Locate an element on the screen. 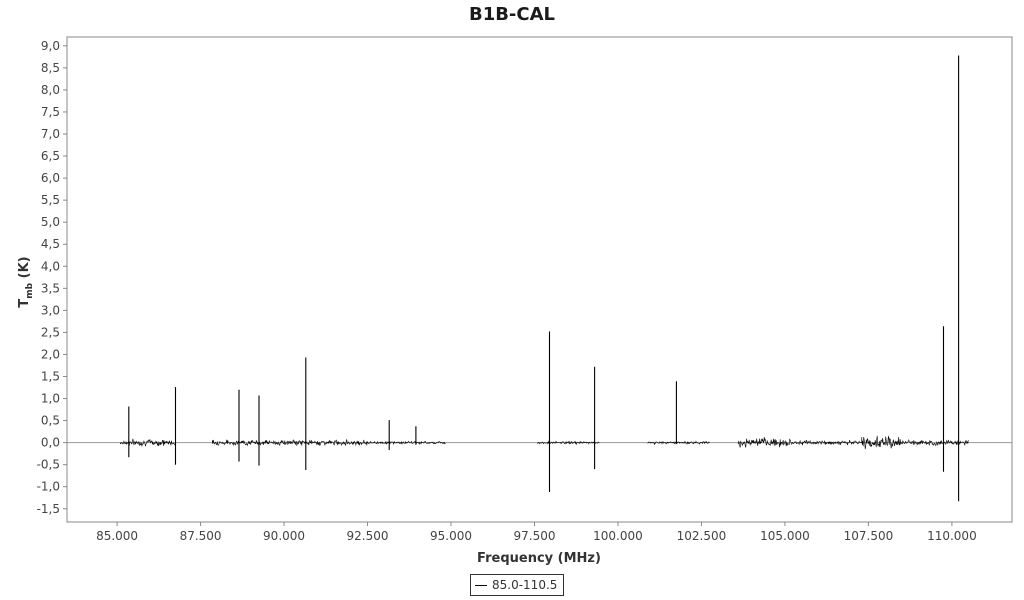 The height and width of the screenshot is (600, 1024). y-tick-label: 5,0 is located at coordinates (50, 222).